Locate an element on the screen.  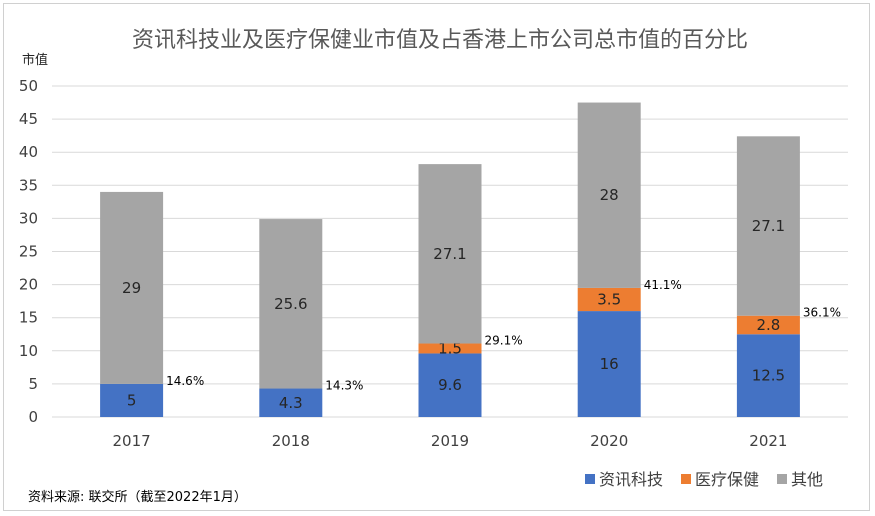
y-tick-label: 45 is located at coordinates (28, 119).